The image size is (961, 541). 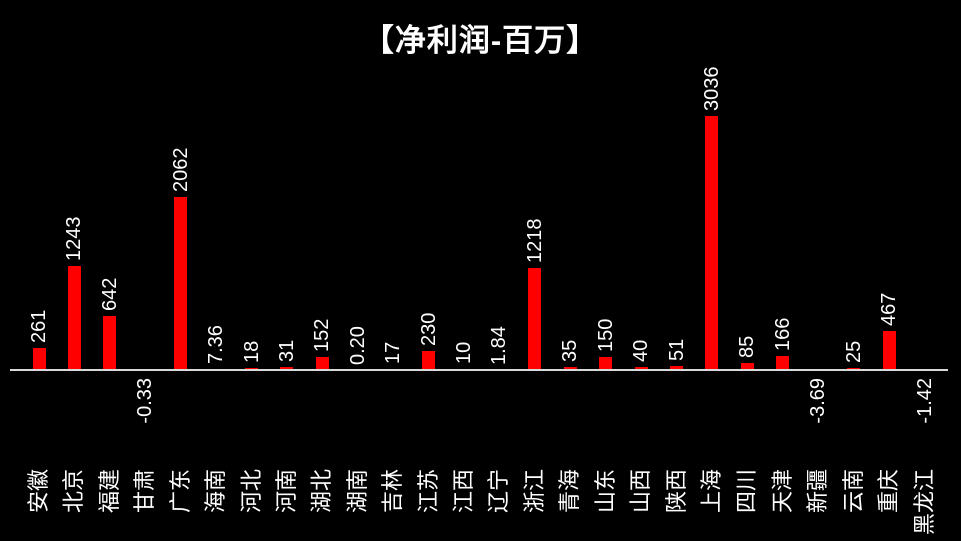 I want to click on value-label: 230, so click(x=428, y=329).